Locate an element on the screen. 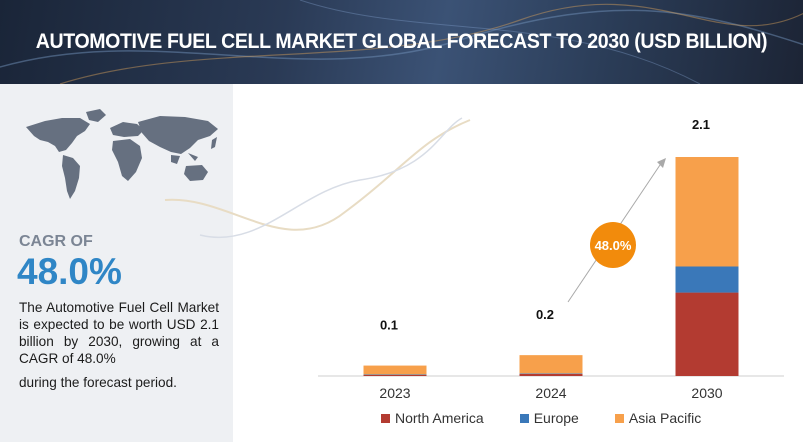 This screenshot has width=803, height=442. legend-swatch-europe is located at coordinates (524, 418).